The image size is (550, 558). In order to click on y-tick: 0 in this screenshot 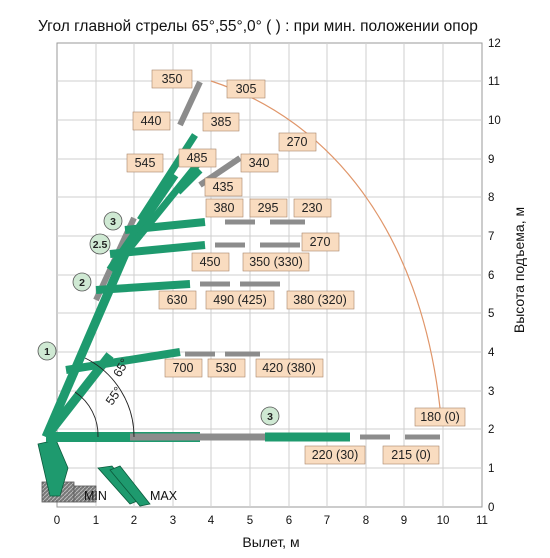, I will do `click(491, 508)`.